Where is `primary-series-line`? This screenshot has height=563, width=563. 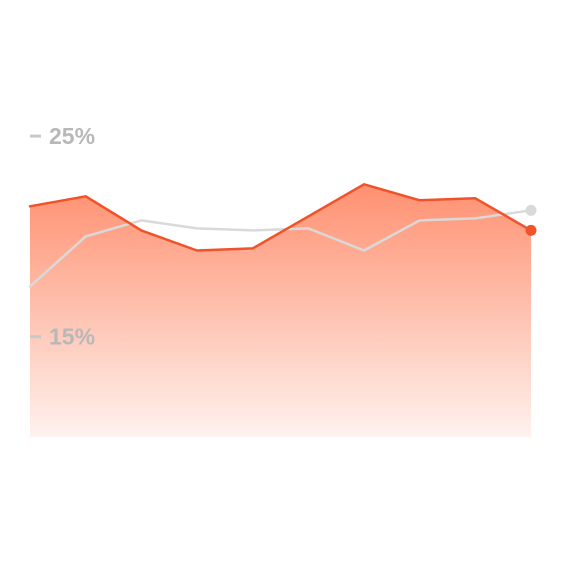
primary-series-line is located at coordinates (280, 217).